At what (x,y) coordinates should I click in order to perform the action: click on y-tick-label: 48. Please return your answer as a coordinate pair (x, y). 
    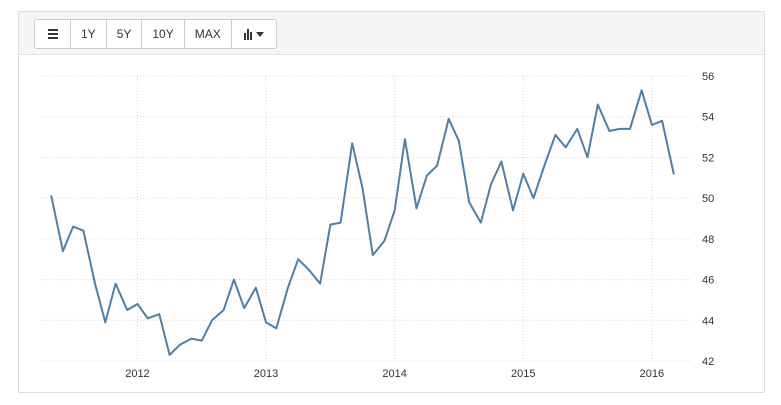
    Looking at the image, I should click on (708, 240).